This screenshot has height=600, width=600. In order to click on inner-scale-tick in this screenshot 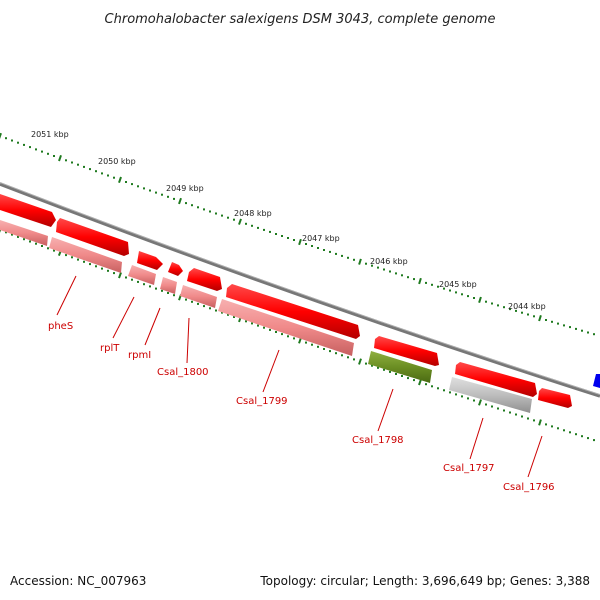, I will do `click(120, 275)`.